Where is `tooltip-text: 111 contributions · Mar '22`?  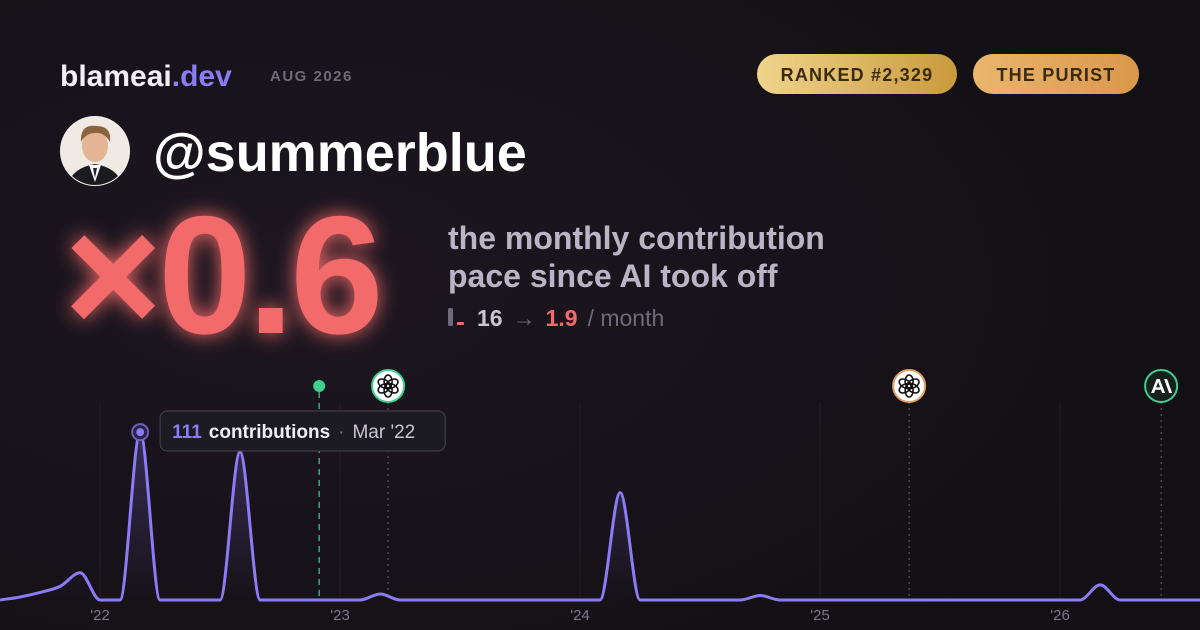
tooltip-text: 111 contributions · Mar '22 is located at coordinates (293, 432).